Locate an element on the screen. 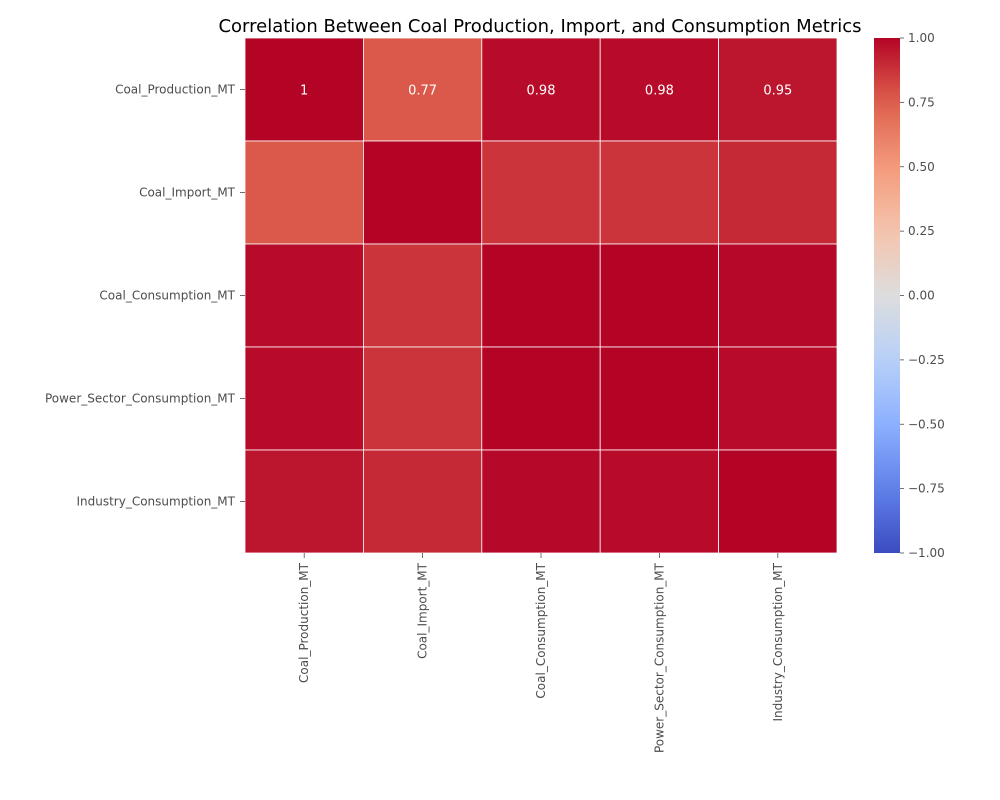 The image size is (1000, 800). cell-annotation-0-3: 0.98 is located at coordinates (659, 91).